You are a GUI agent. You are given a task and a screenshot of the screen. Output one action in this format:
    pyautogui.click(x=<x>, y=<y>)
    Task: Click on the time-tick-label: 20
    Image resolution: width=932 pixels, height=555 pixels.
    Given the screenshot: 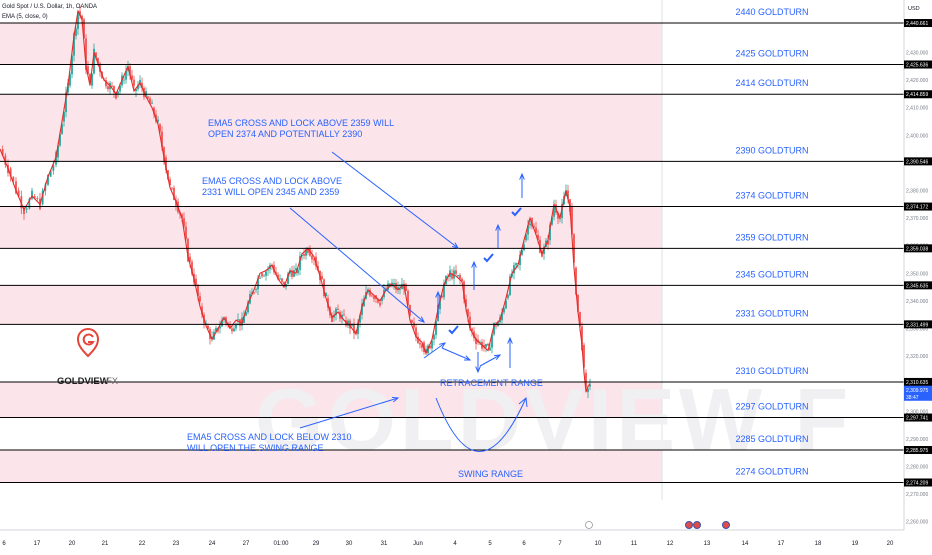 What is the action you would take?
    pyautogui.click(x=72, y=544)
    